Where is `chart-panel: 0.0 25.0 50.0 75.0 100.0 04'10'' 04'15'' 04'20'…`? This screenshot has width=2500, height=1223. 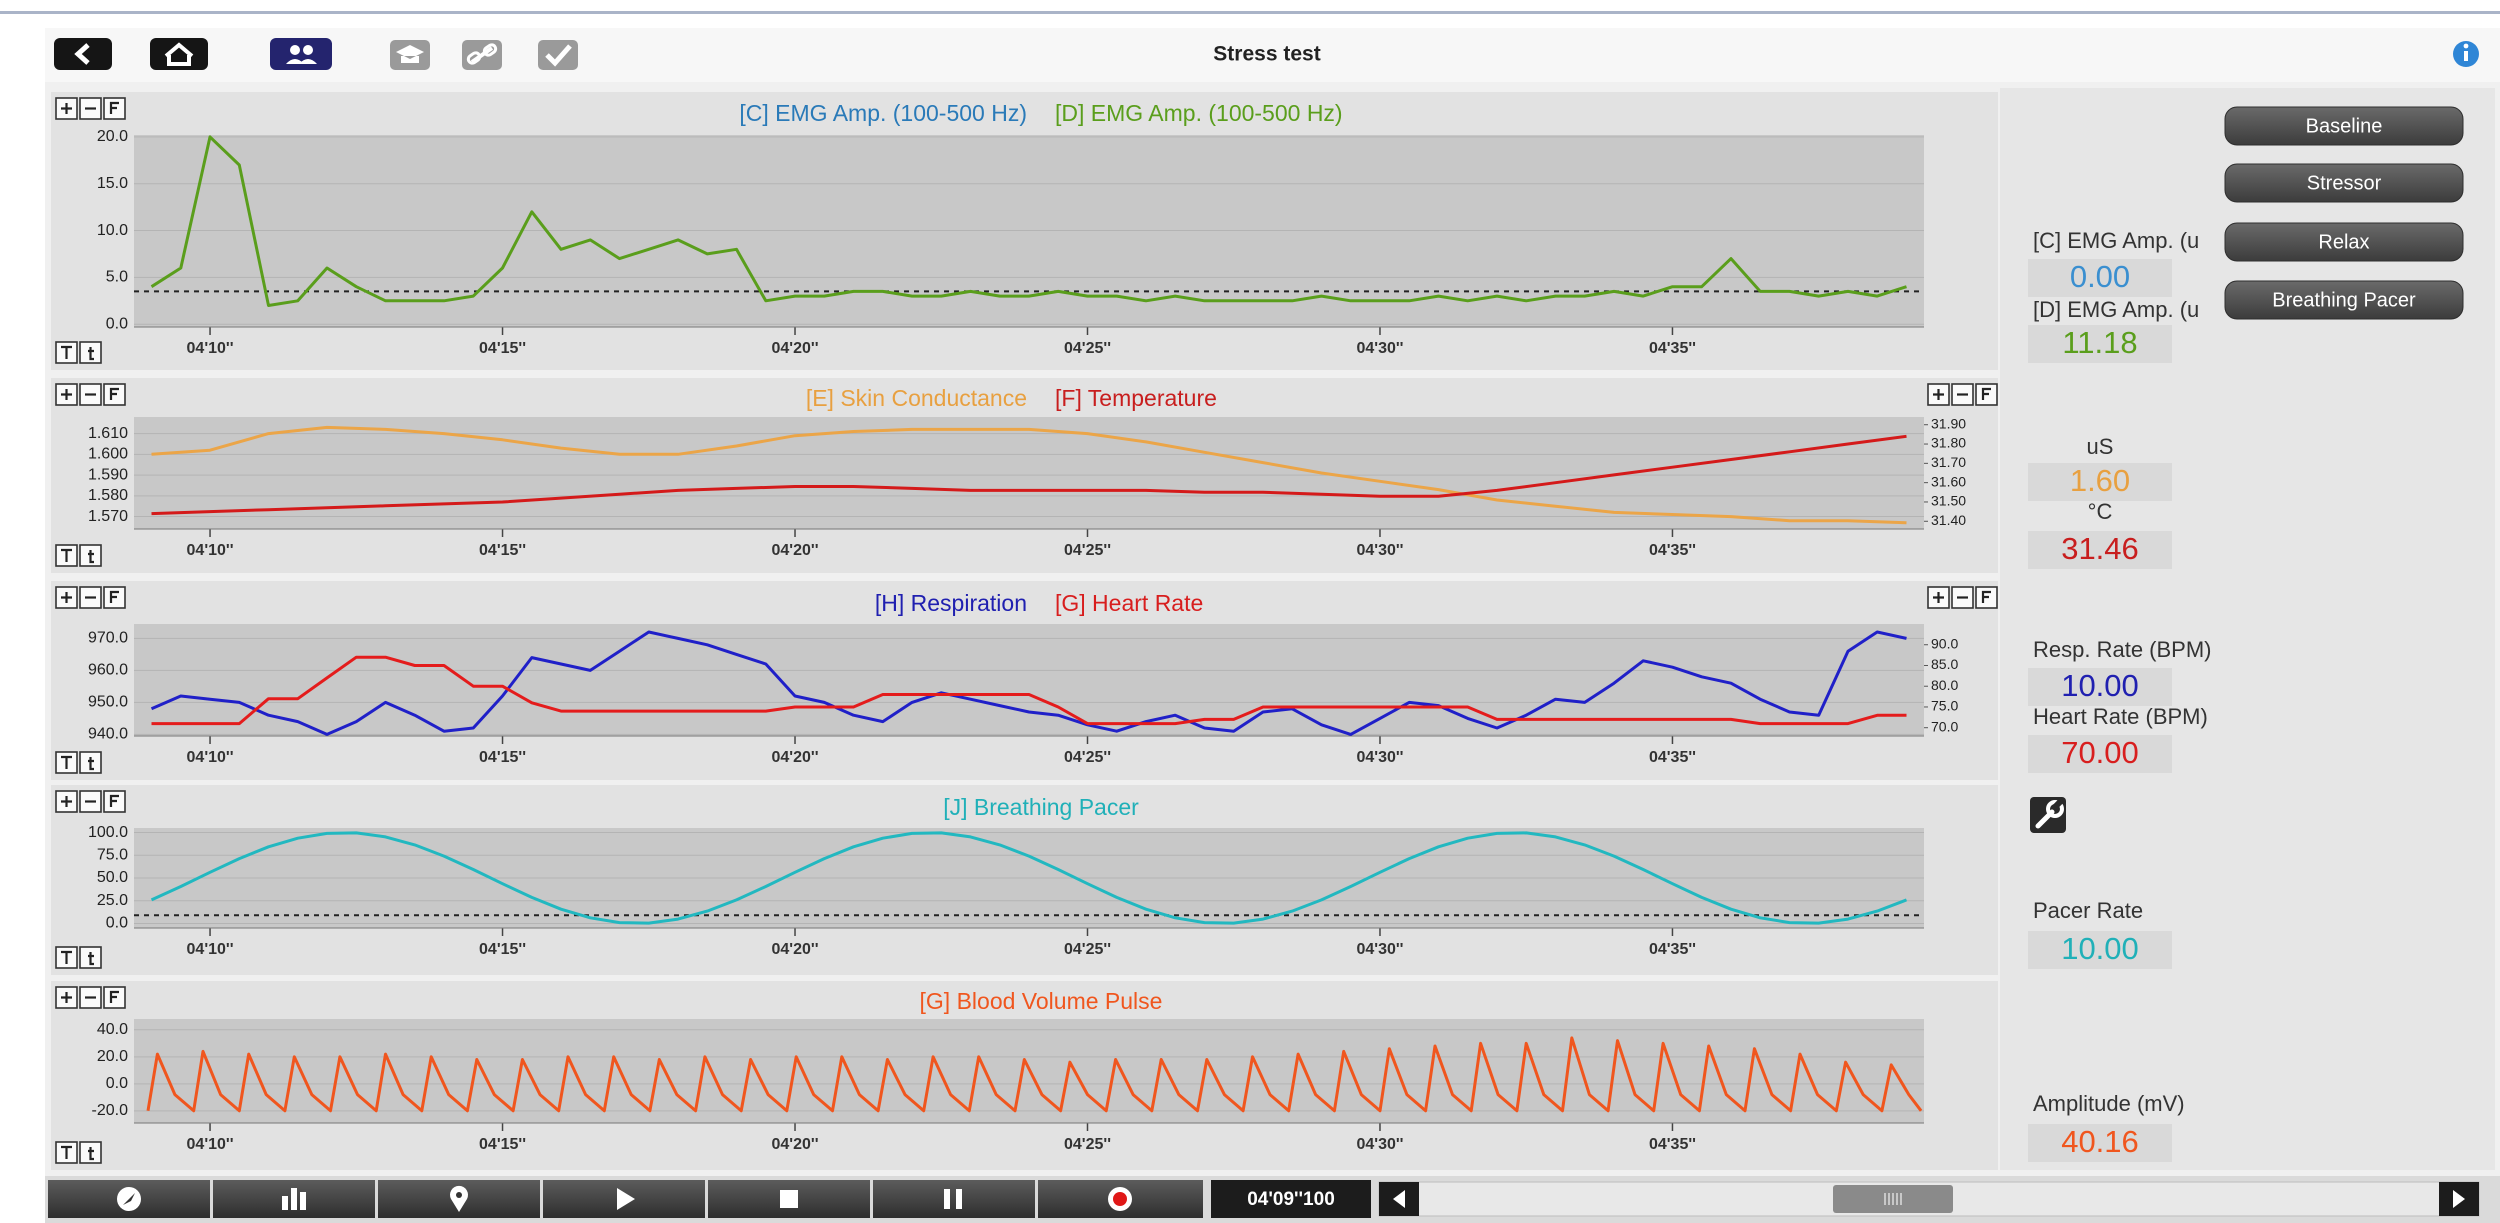 chart-panel: 0.0 25.0 50.0 75.0 100.0 04'10'' 04'15'' 04'20'… is located at coordinates (1024, 880).